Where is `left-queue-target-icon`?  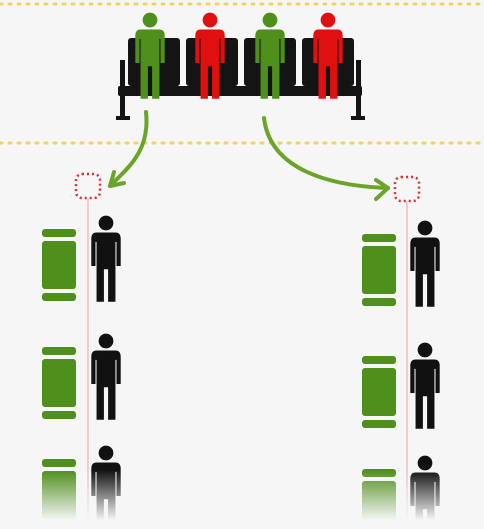 left-queue-target-icon is located at coordinates (88, 186).